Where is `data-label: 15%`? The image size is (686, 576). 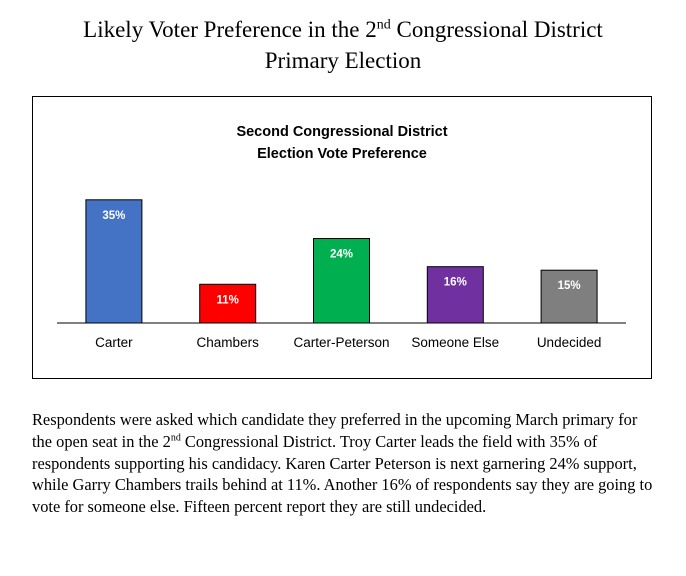
data-label: 15% is located at coordinates (569, 286).